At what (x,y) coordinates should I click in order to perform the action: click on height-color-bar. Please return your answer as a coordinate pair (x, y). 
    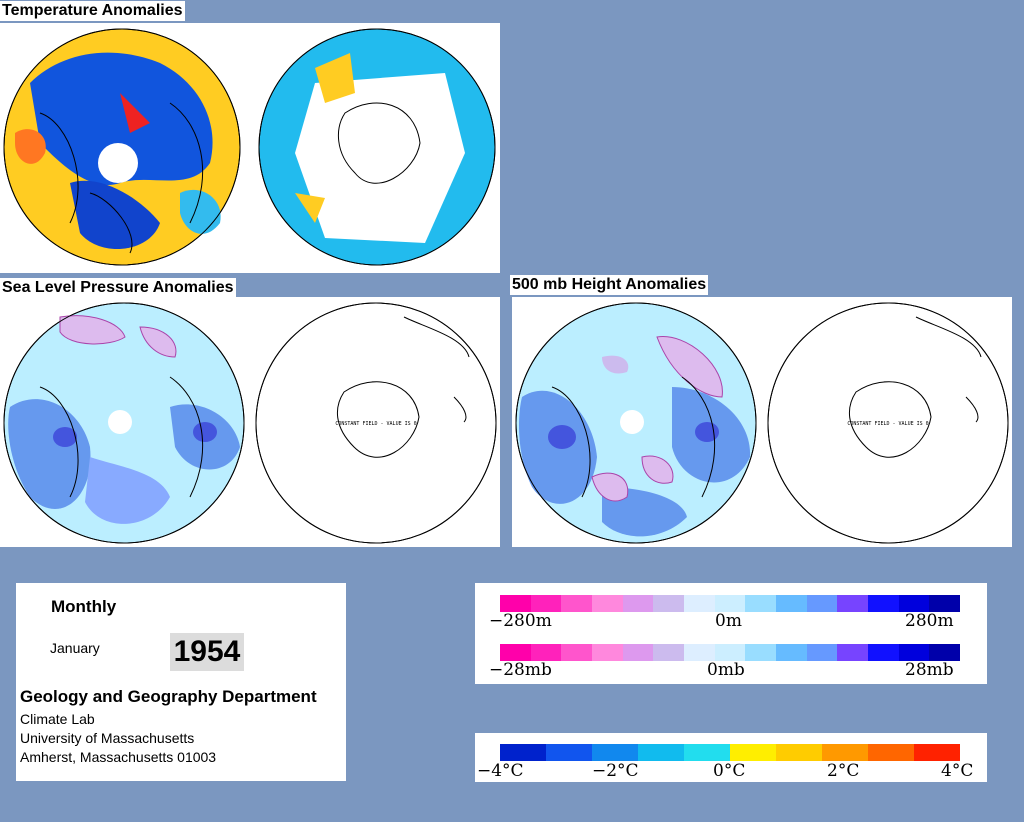
    Looking at the image, I should click on (730, 603).